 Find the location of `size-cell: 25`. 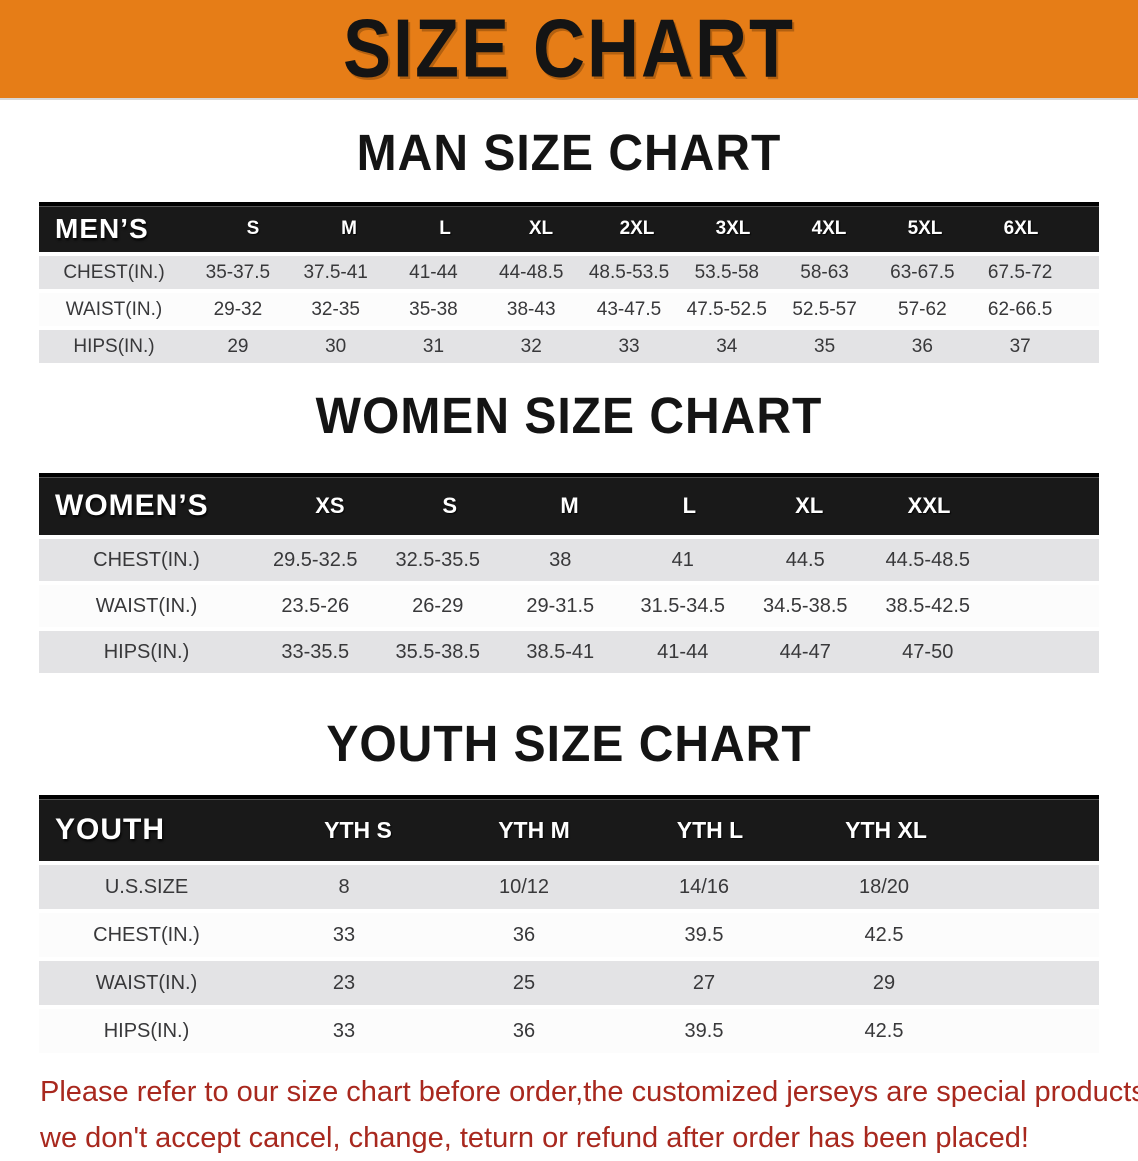

size-cell: 25 is located at coordinates (524, 982).